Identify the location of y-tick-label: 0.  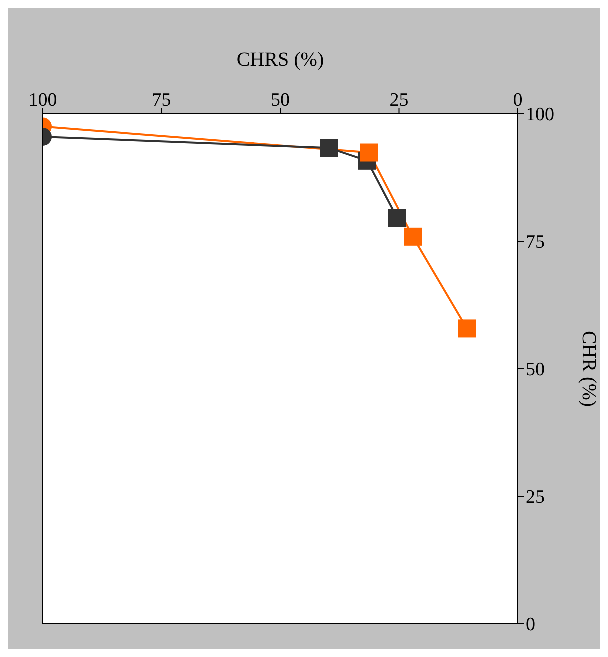
(531, 625).